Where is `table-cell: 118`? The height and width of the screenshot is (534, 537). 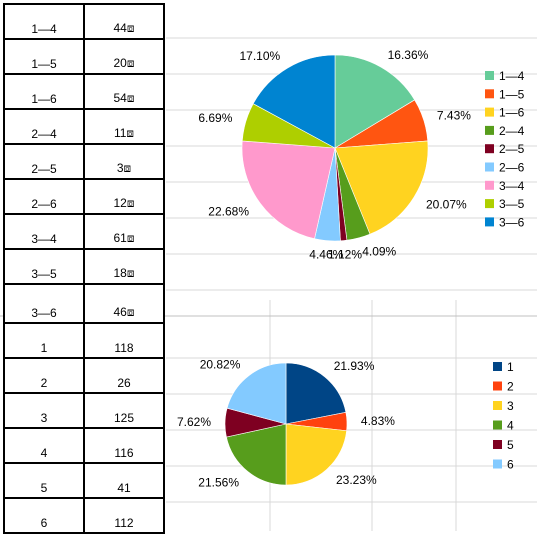 table-cell: 118 is located at coordinates (124, 340).